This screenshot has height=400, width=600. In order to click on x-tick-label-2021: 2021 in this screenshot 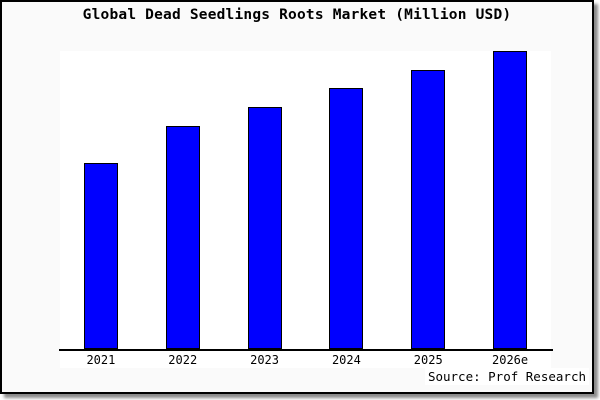, I will do `click(101, 360)`.